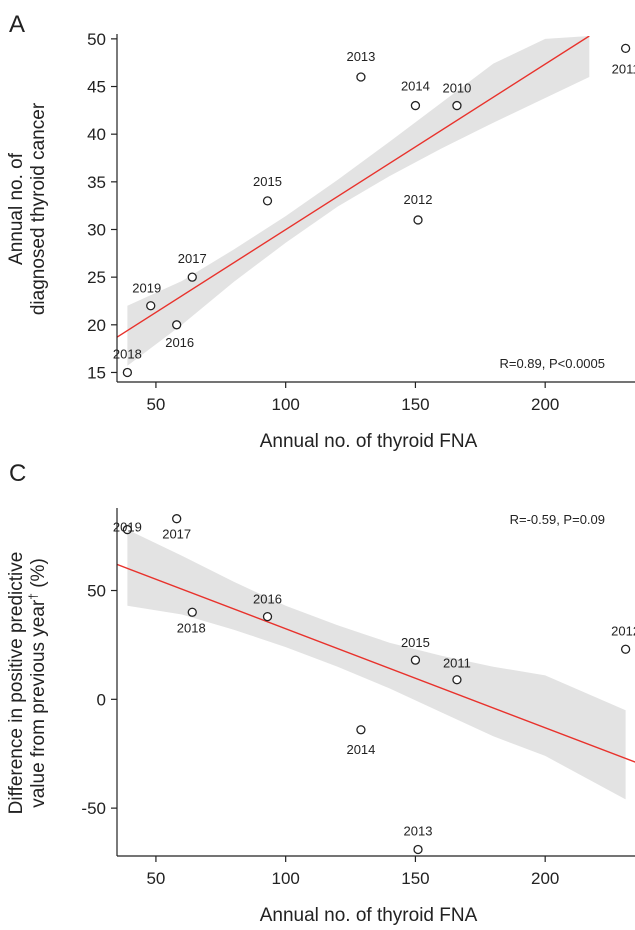  Describe the element at coordinates (96, 39) in the screenshot. I see `panel-a-y-tick-label: 50` at that location.